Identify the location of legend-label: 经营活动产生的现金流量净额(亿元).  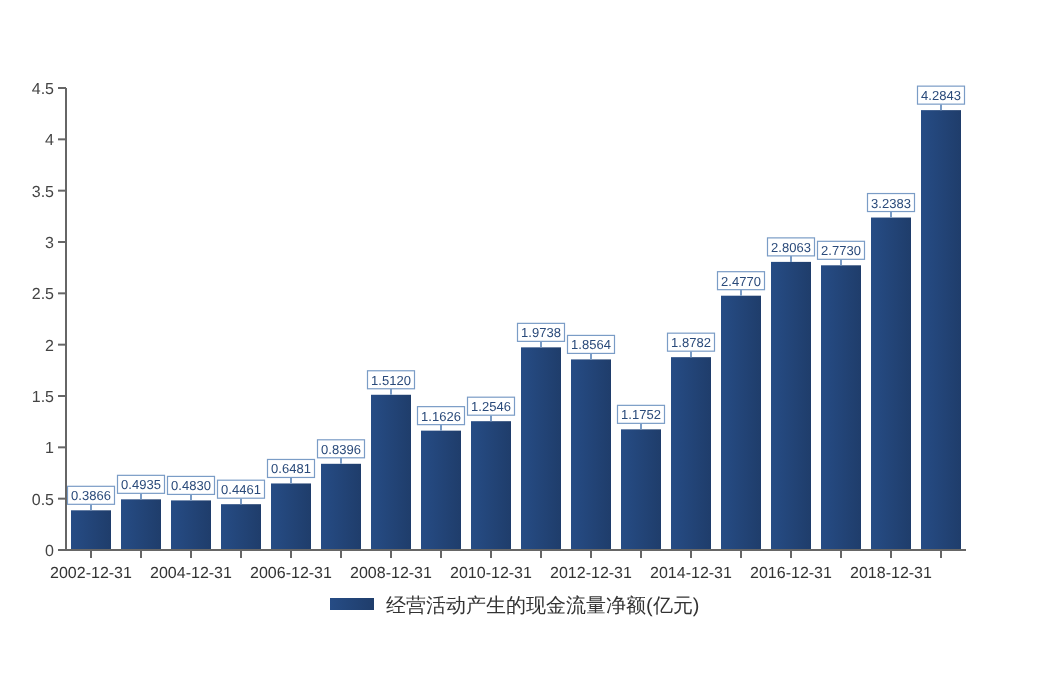
(543, 606).